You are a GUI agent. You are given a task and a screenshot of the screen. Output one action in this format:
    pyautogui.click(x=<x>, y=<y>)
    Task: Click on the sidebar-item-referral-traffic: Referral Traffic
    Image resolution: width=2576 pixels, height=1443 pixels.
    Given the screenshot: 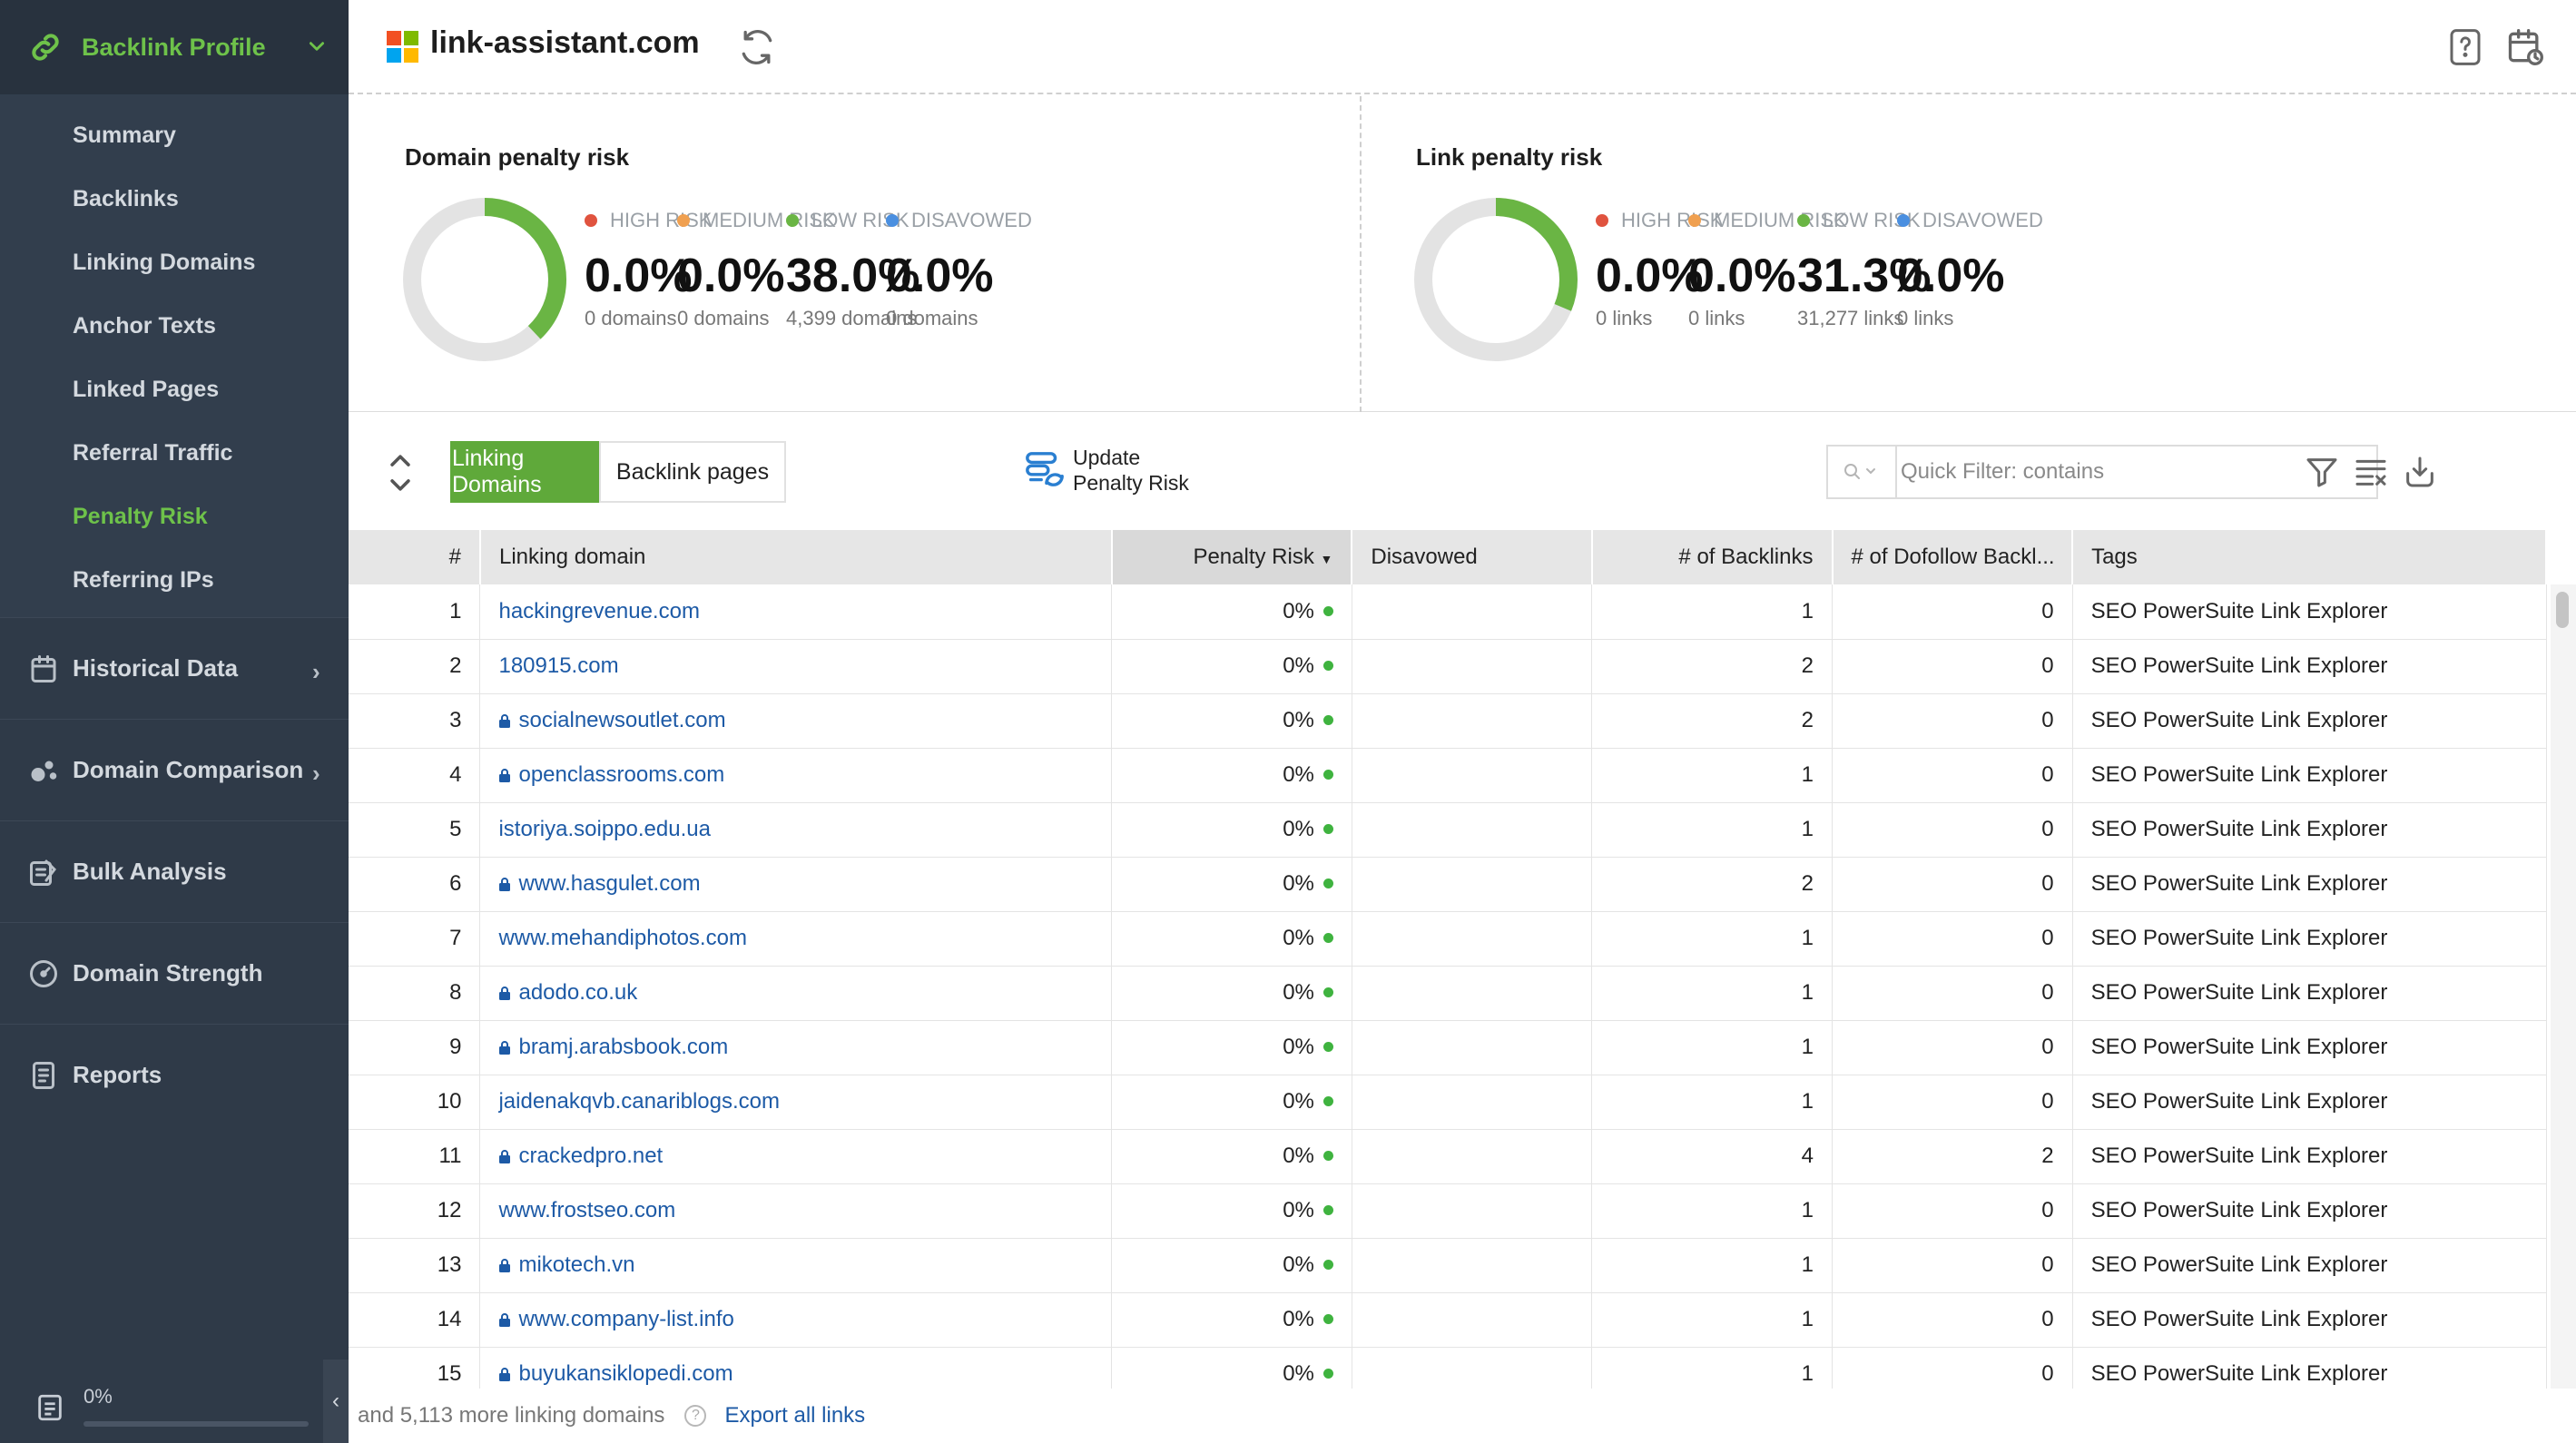 What is the action you would take?
    pyautogui.click(x=153, y=452)
    